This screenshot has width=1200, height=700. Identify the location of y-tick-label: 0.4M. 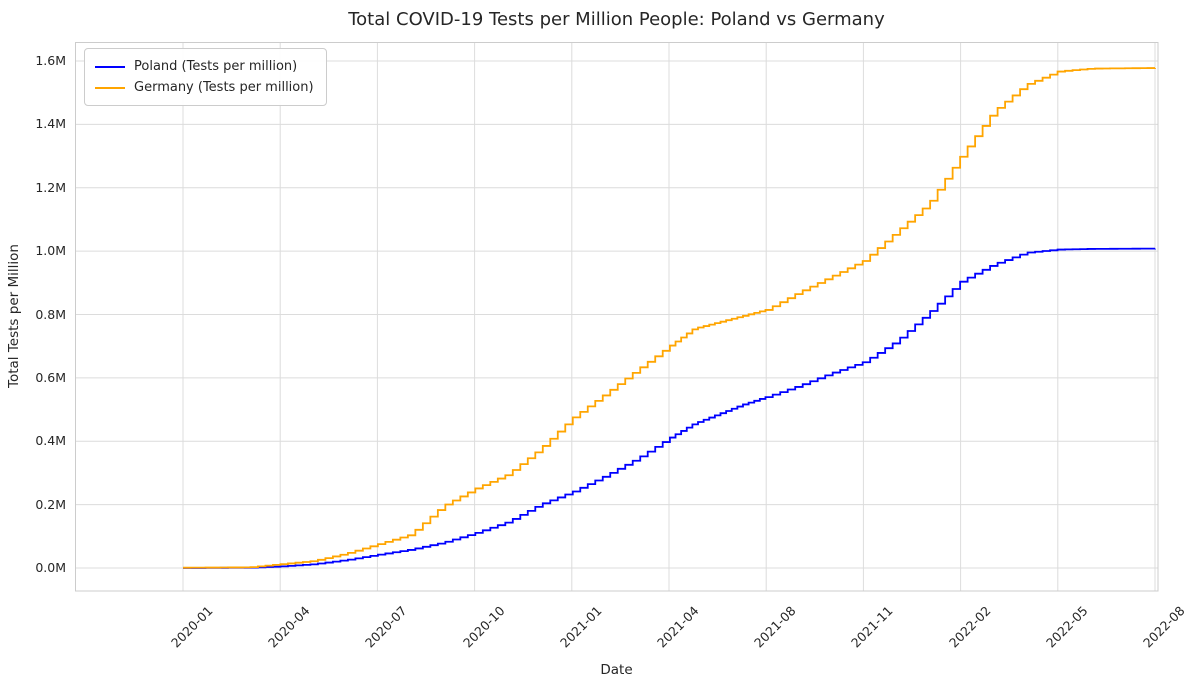
(50, 441).